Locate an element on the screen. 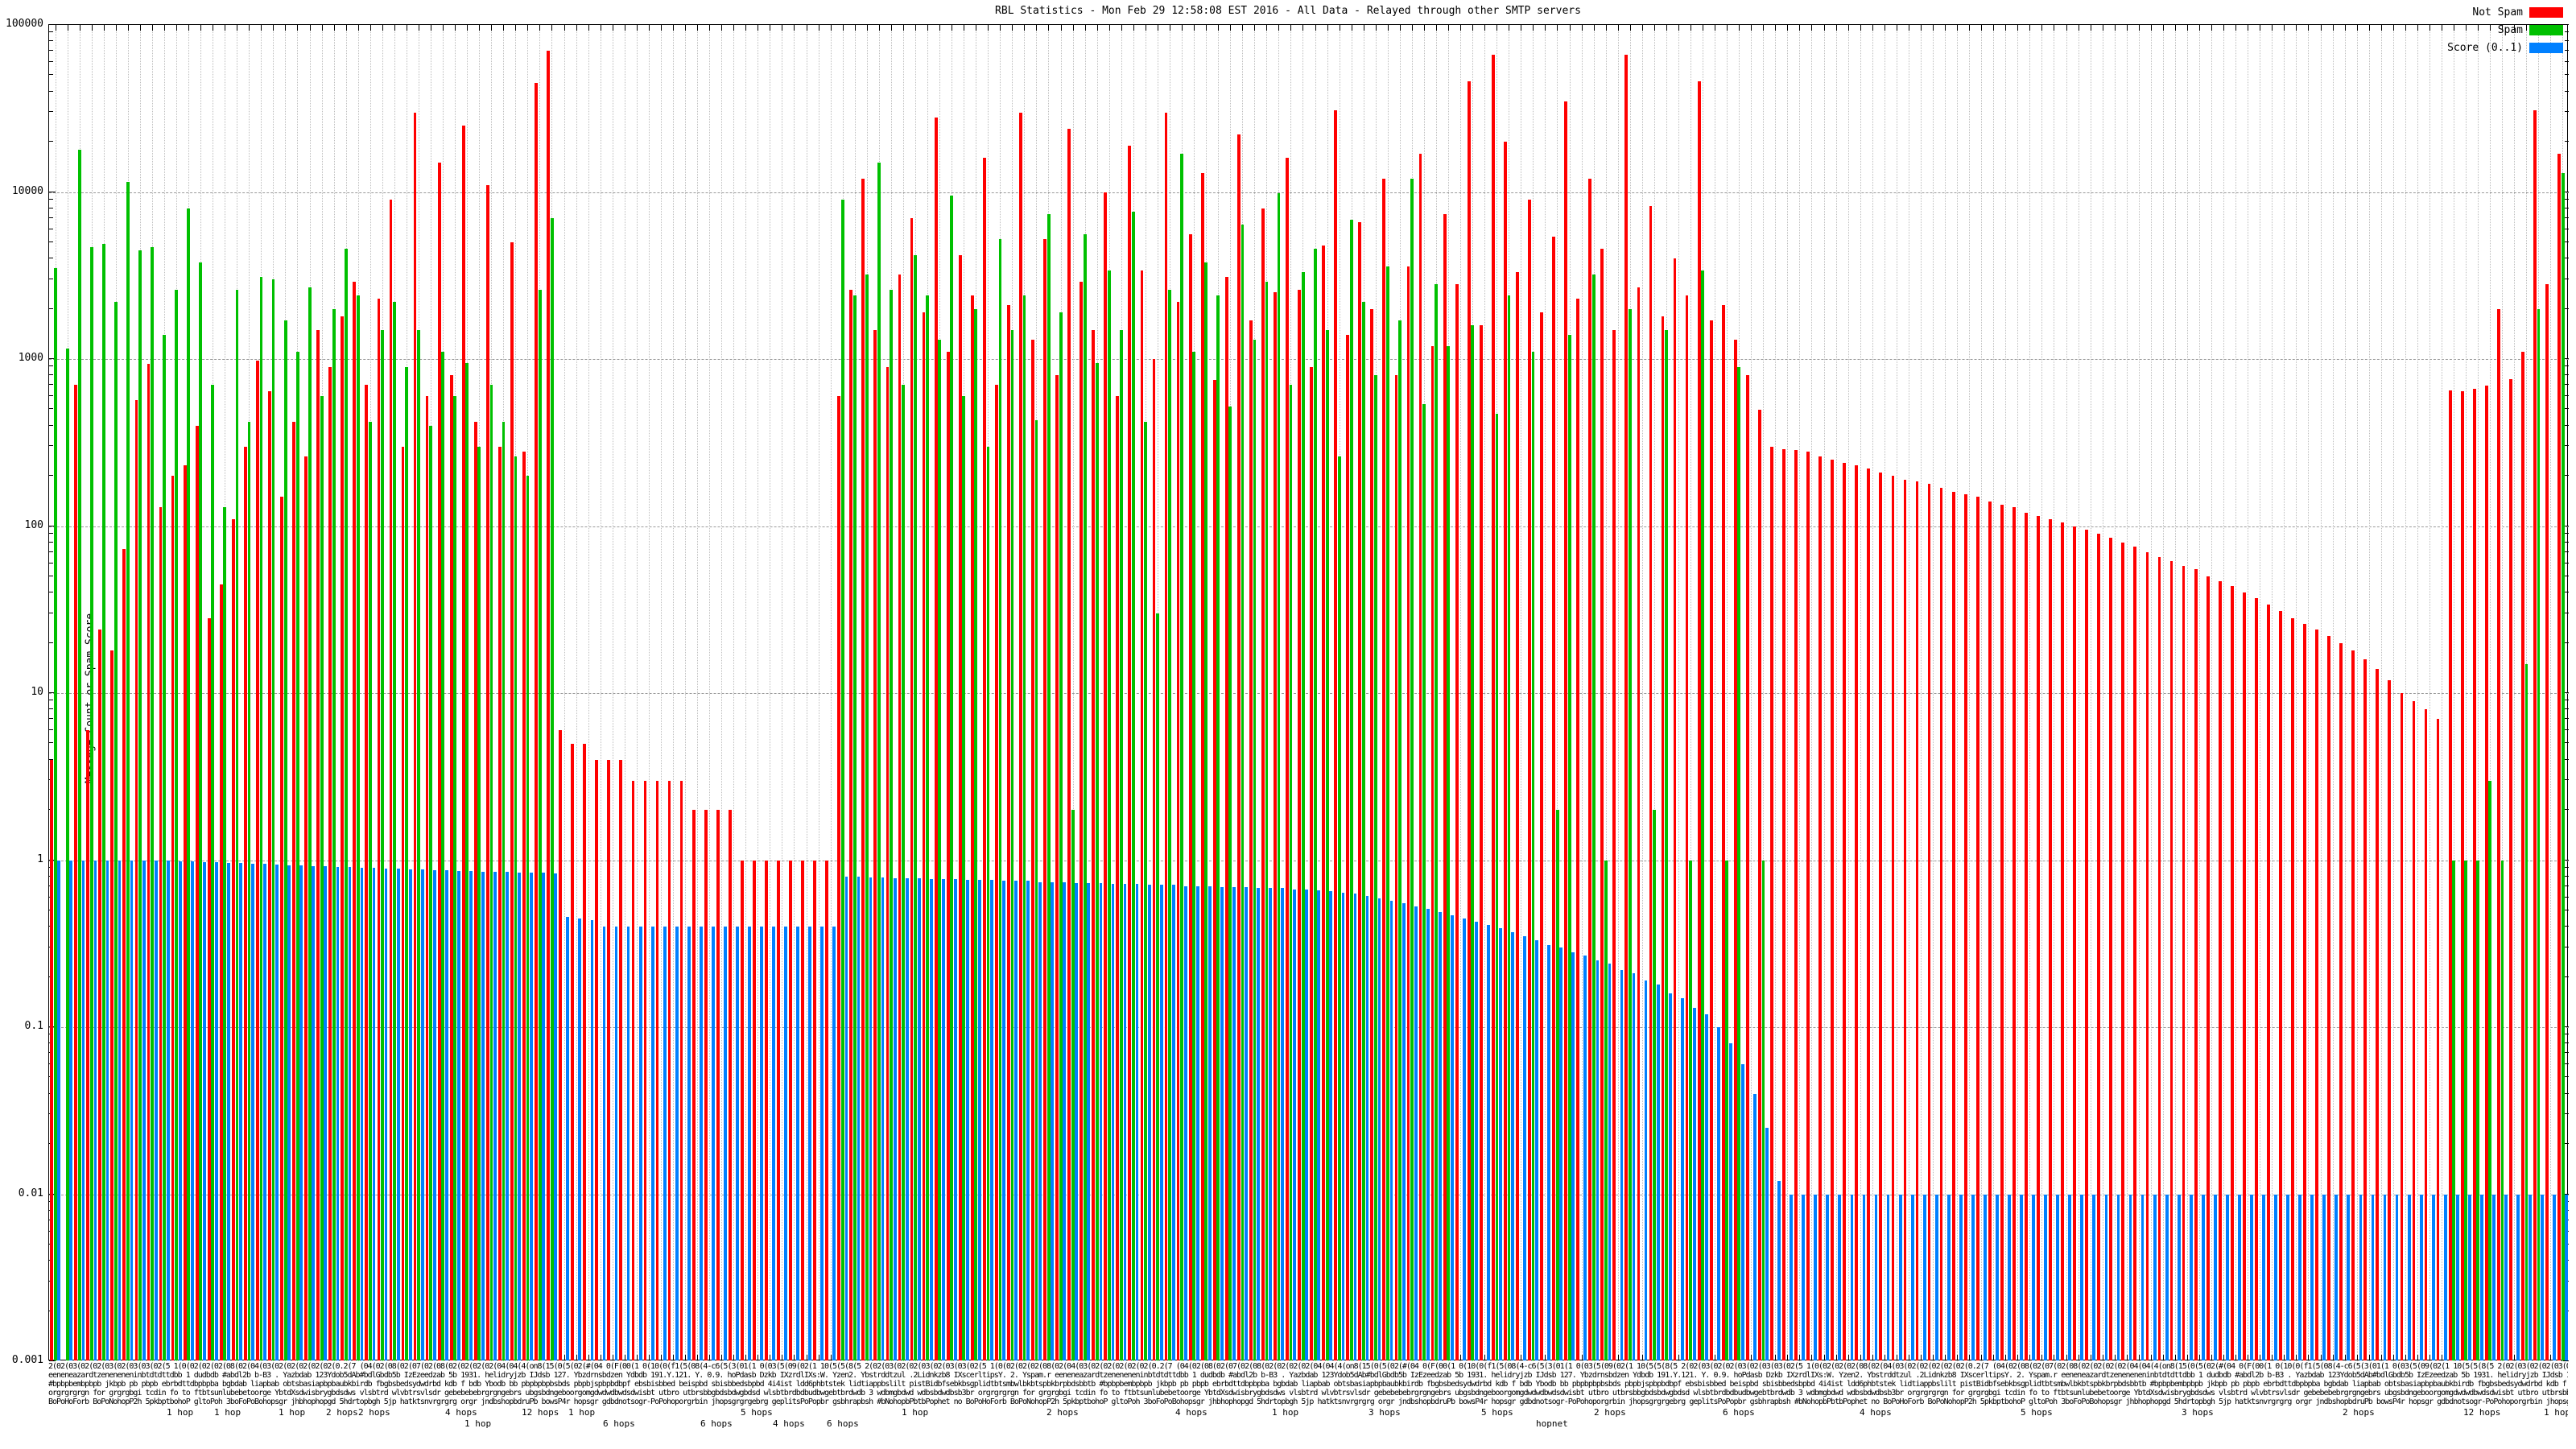 The height and width of the screenshot is (1449, 2576). hops-label: 6 hops is located at coordinates (619, 1423).